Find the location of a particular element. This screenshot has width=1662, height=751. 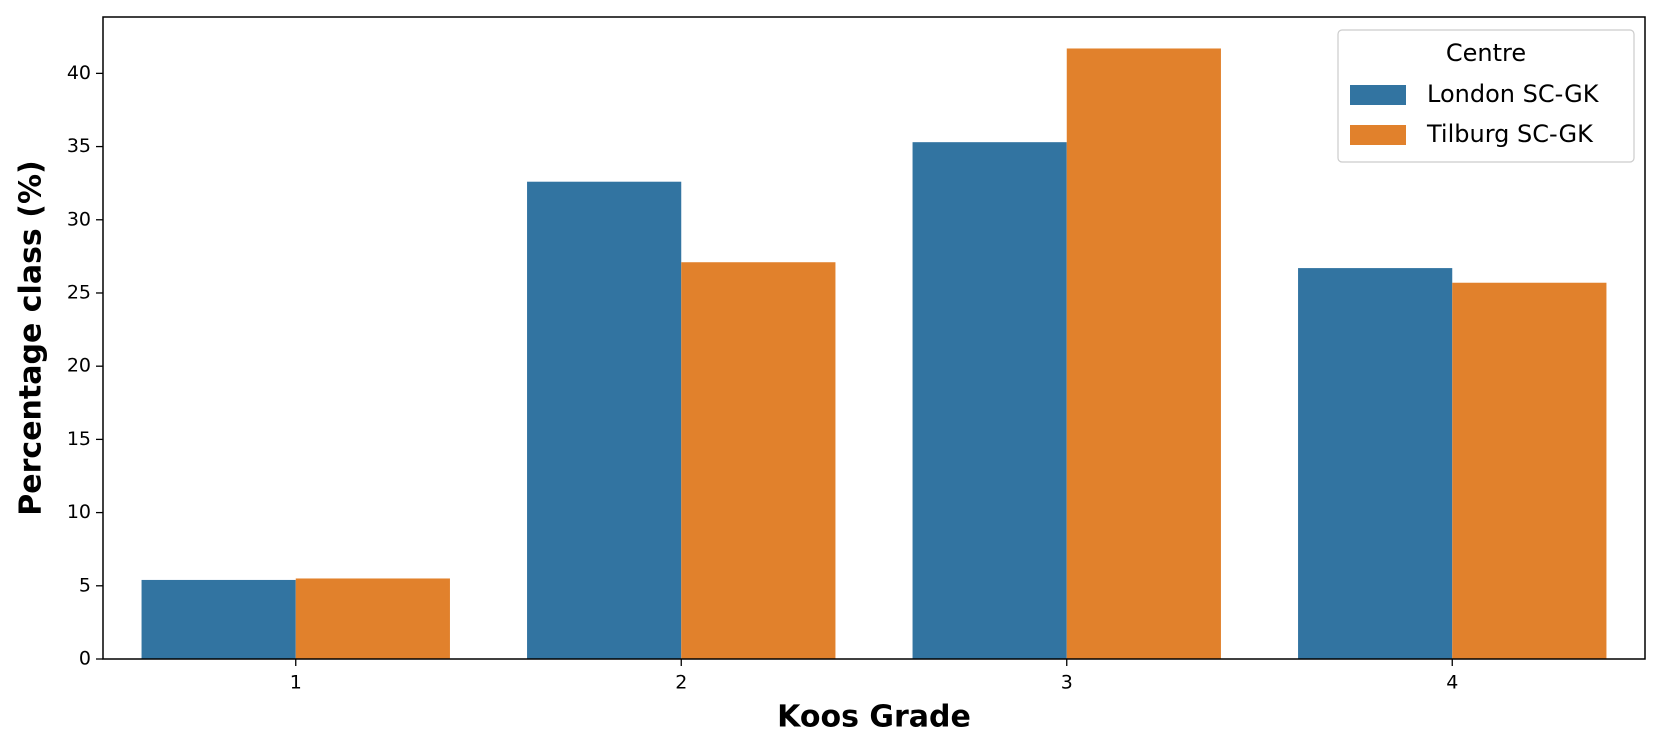

y-tick-label: 5 is located at coordinates (85, 585).